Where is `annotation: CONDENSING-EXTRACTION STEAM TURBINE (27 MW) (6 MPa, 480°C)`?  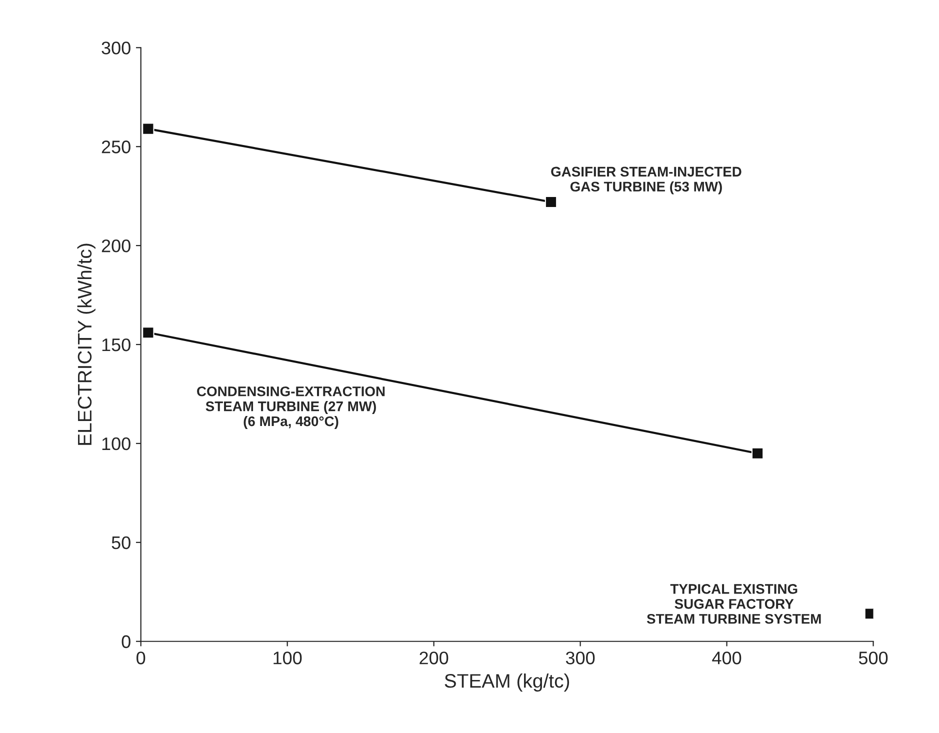
annotation: CONDENSING-EXTRACTION STEAM TURBINE (27 MW) (6 MPa, 480°C) is located at coordinates (291, 407).